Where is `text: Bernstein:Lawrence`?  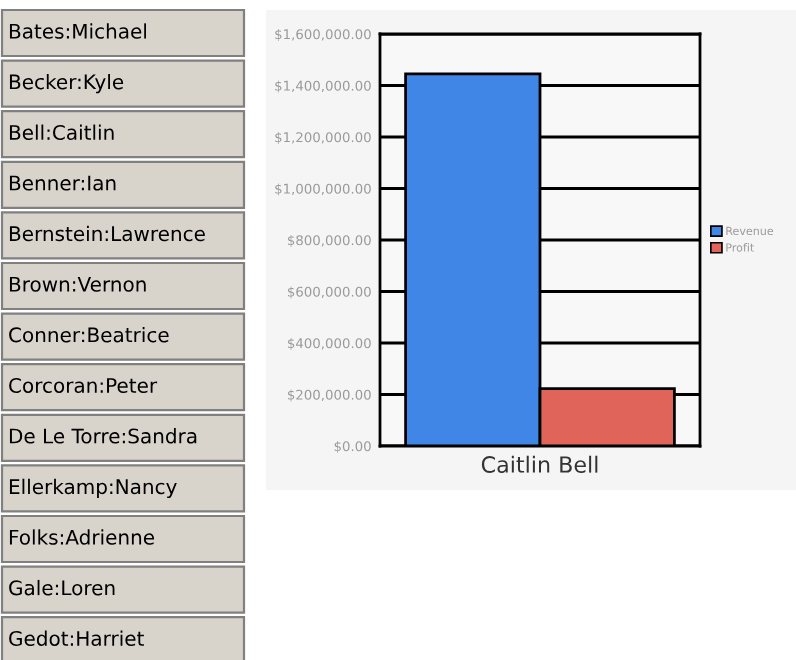 text: Bernstein:Lawrence is located at coordinates (107, 233).